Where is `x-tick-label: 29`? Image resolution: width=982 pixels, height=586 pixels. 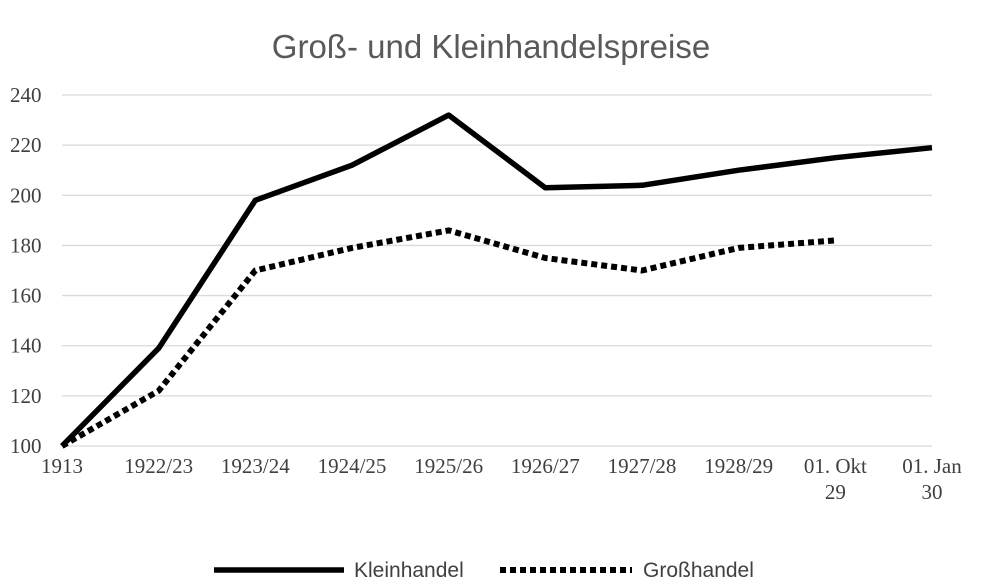
x-tick-label: 29 is located at coordinates (835, 492).